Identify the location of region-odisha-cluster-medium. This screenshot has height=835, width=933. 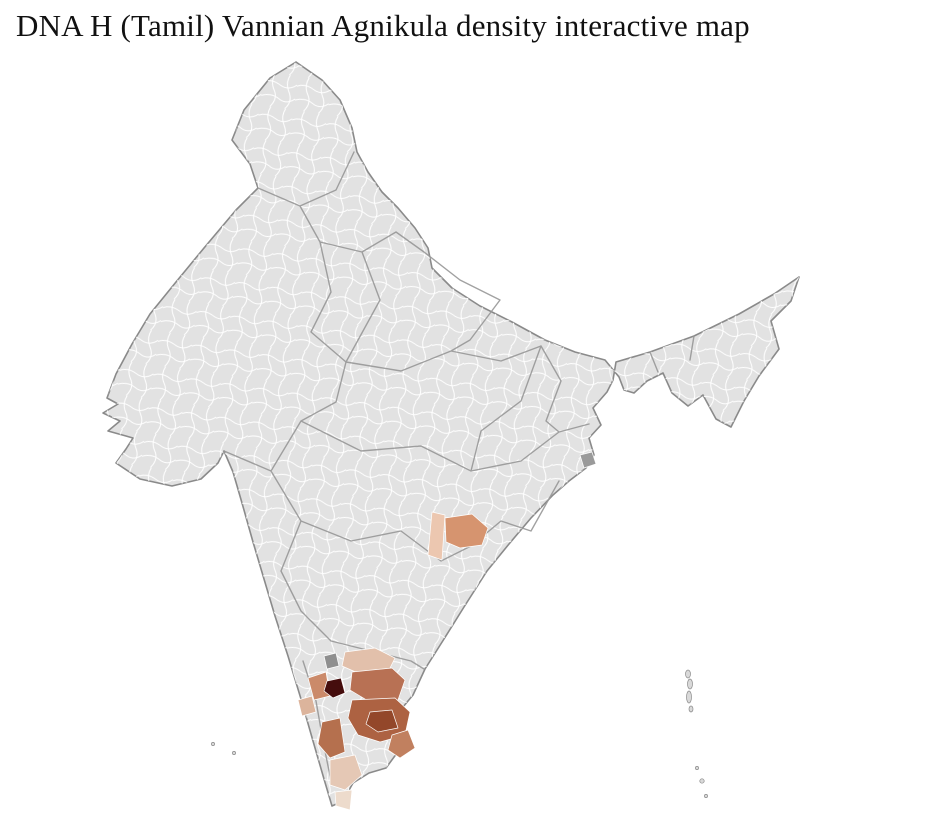
(466, 531).